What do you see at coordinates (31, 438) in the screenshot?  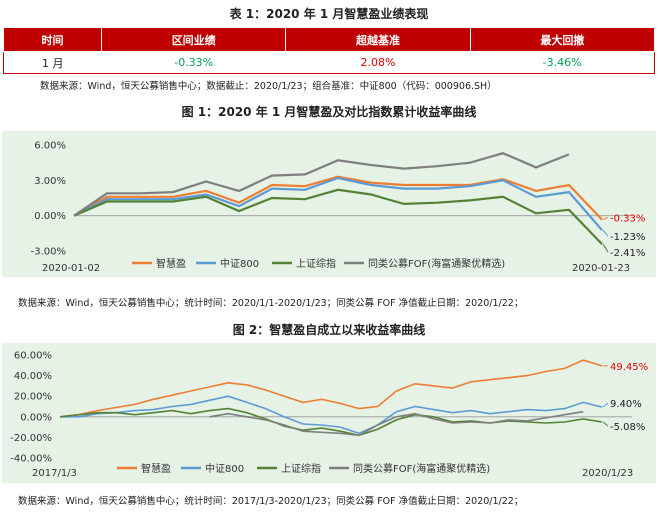 I see `y-tick-label: -20.00%` at bounding box center [31, 438].